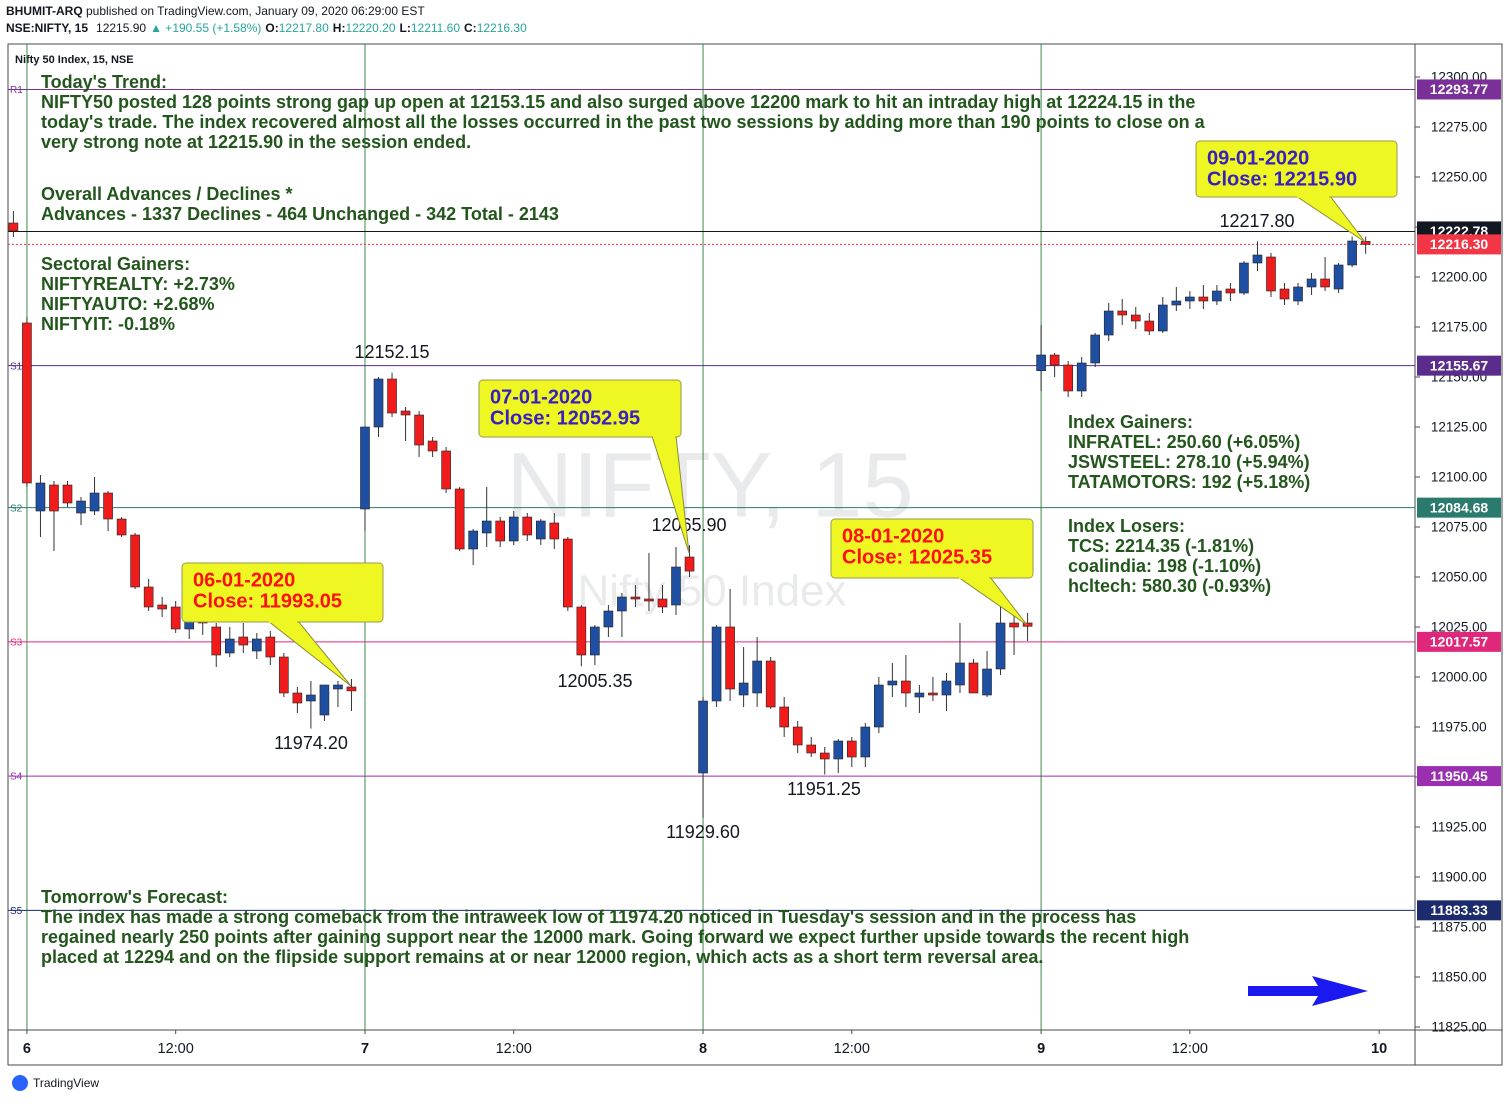 The width and height of the screenshot is (1508, 1107). Describe the element at coordinates (44, 11) in the screenshot. I see `author: BHUMIT-ARQ` at that location.